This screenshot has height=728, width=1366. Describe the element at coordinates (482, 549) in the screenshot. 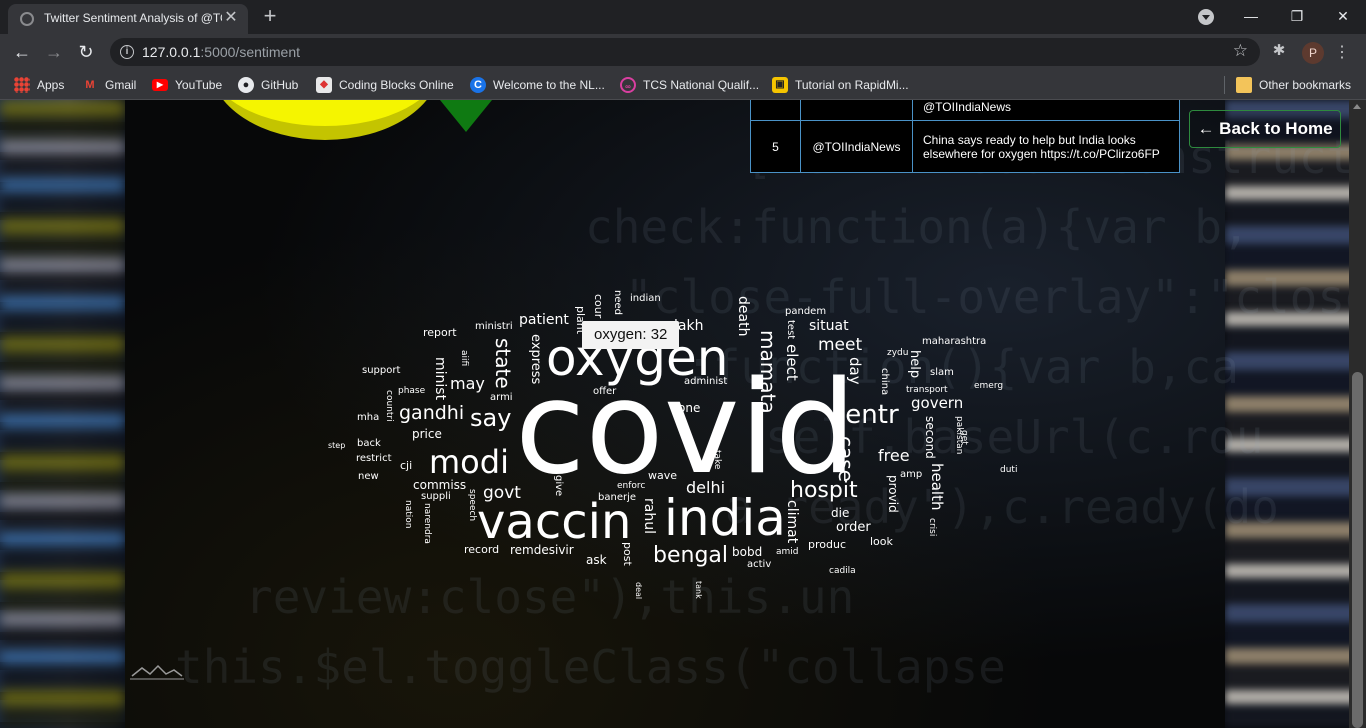

I see `word-cloud-word: record` at that location.